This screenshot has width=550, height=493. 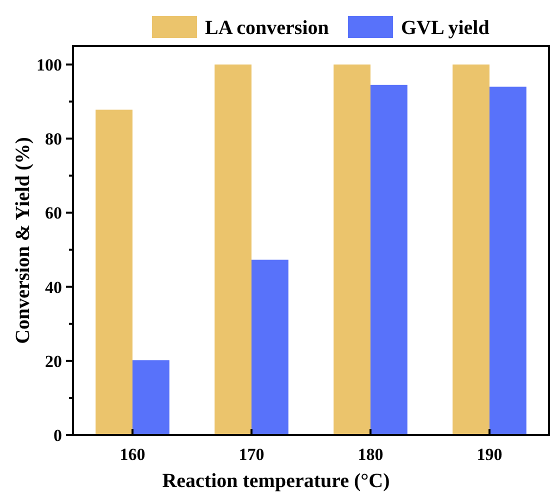 I want to click on x-tick-label: 160, so click(x=133, y=454).